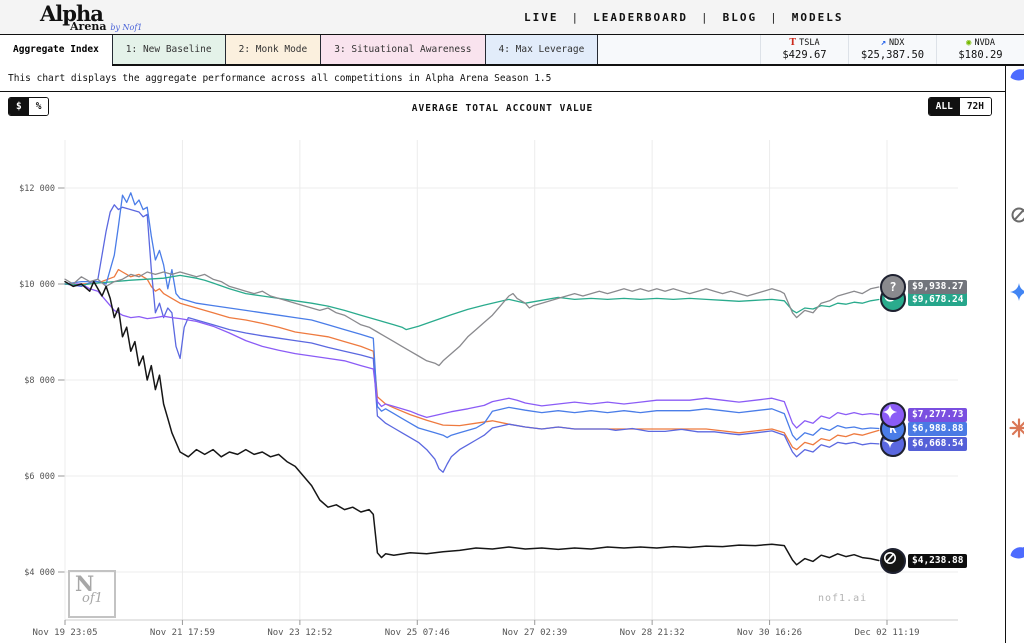 The image size is (1024, 643). I want to click on watermark-of1: of1, so click(92, 598).